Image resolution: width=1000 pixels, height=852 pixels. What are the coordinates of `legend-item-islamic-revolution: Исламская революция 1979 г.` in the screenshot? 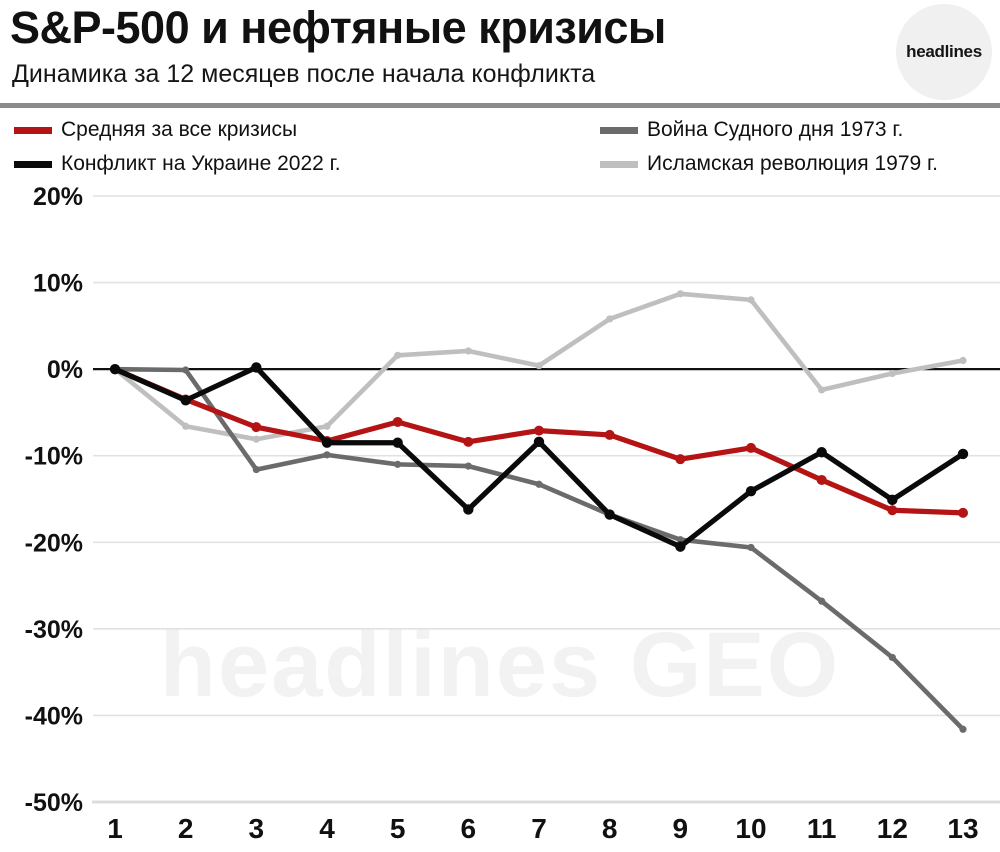 It's located at (769, 164).